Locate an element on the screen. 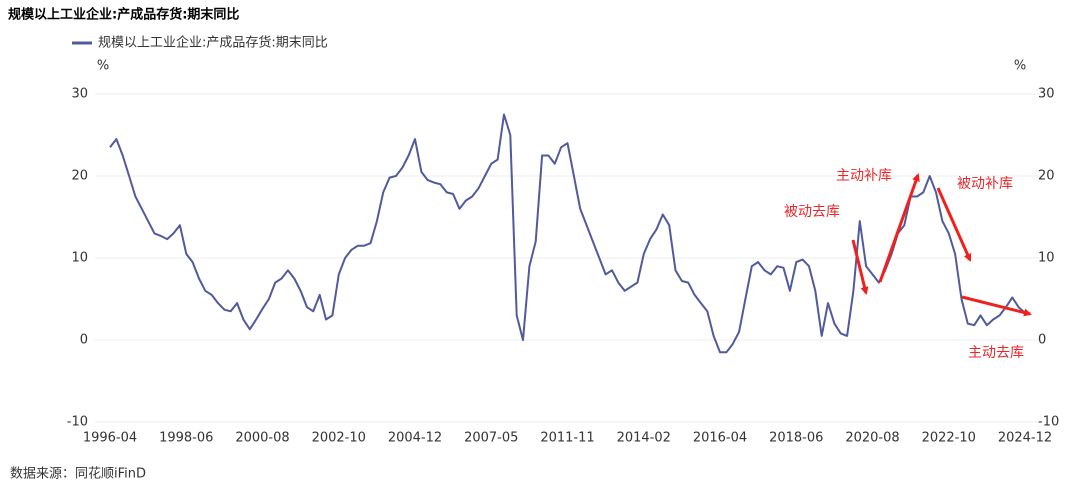 The image size is (1080, 491). y2-axis-unit: % is located at coordinates (1020, 66).